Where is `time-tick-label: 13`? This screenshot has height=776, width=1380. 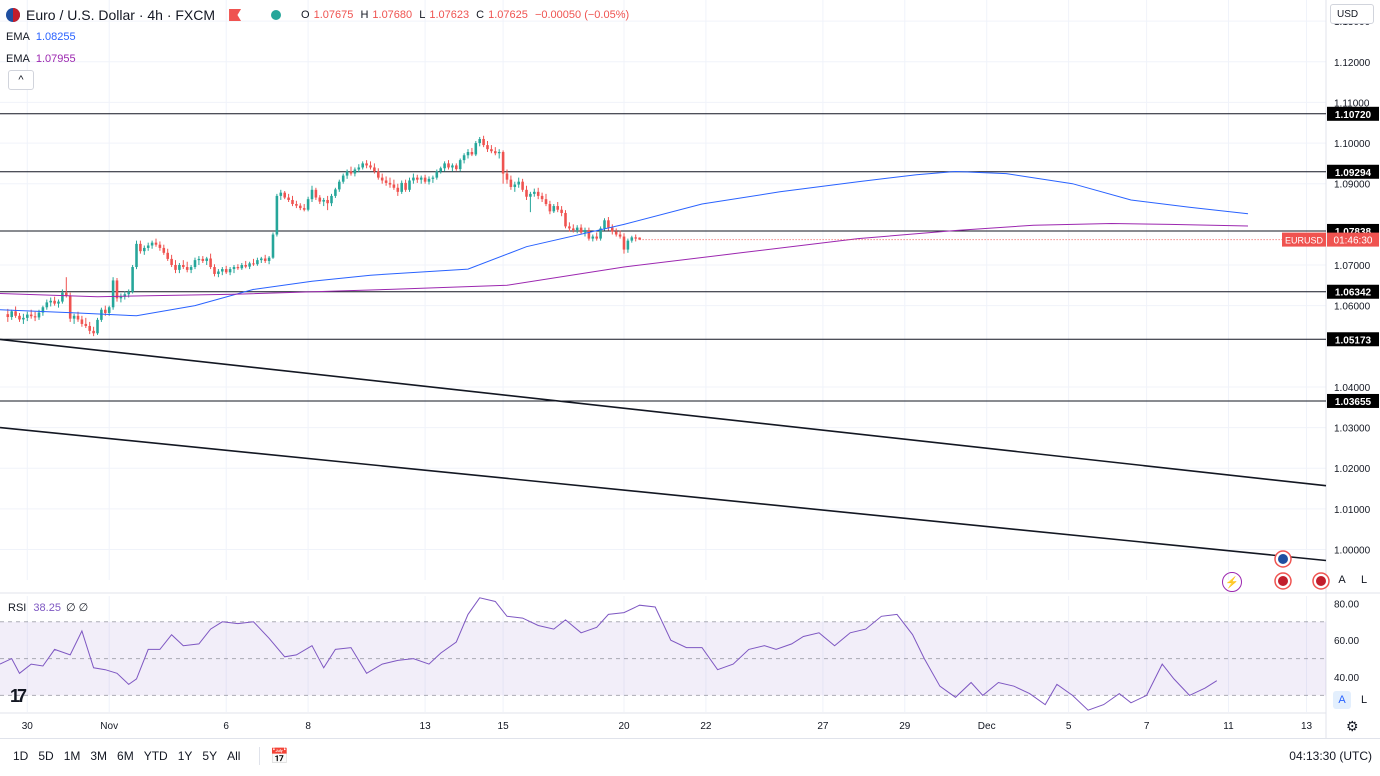 time-tick-label: 13 is located at coordinates (1307, 726).